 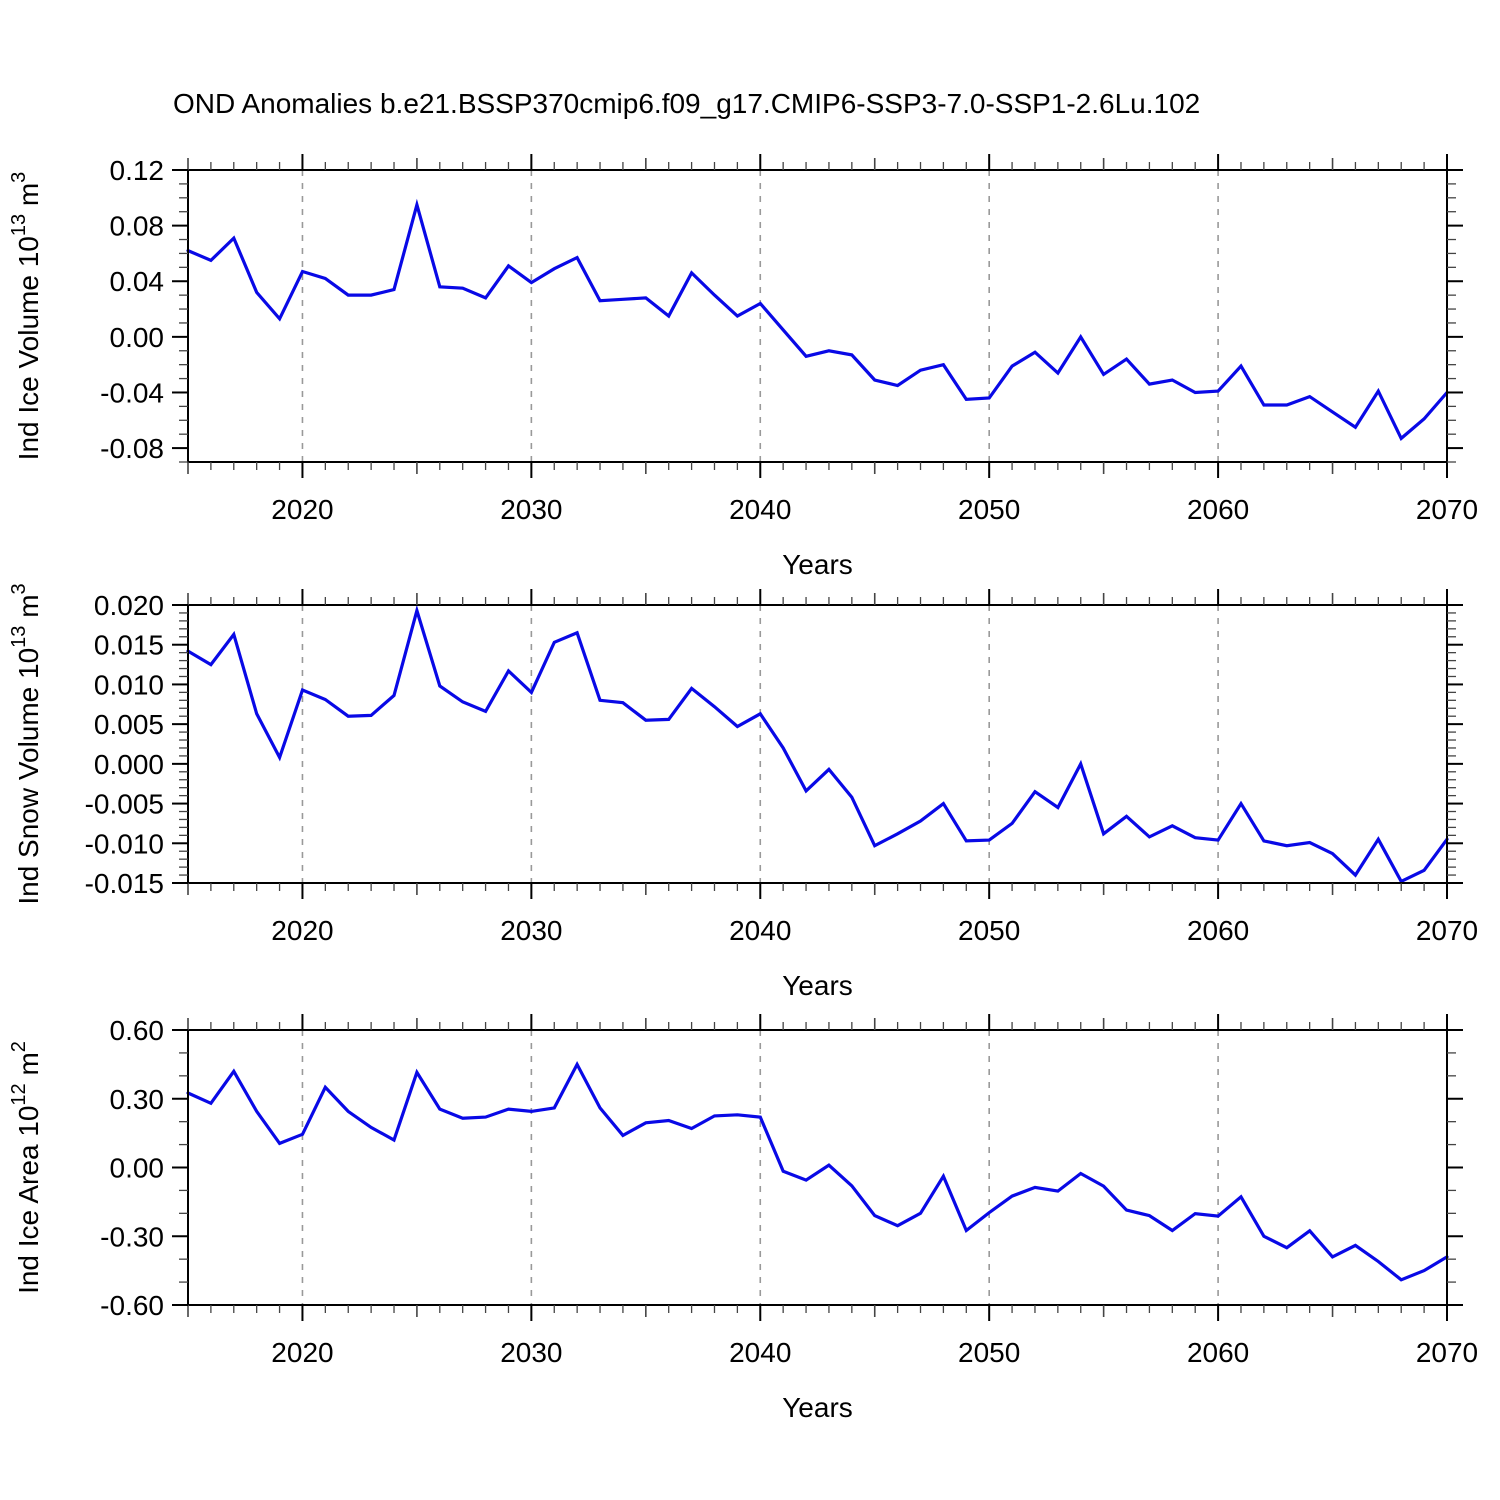 I want to click on ice-volume-y-axis-title: Ind Ice Volume 1013 m3, so click(x=26, y=316).